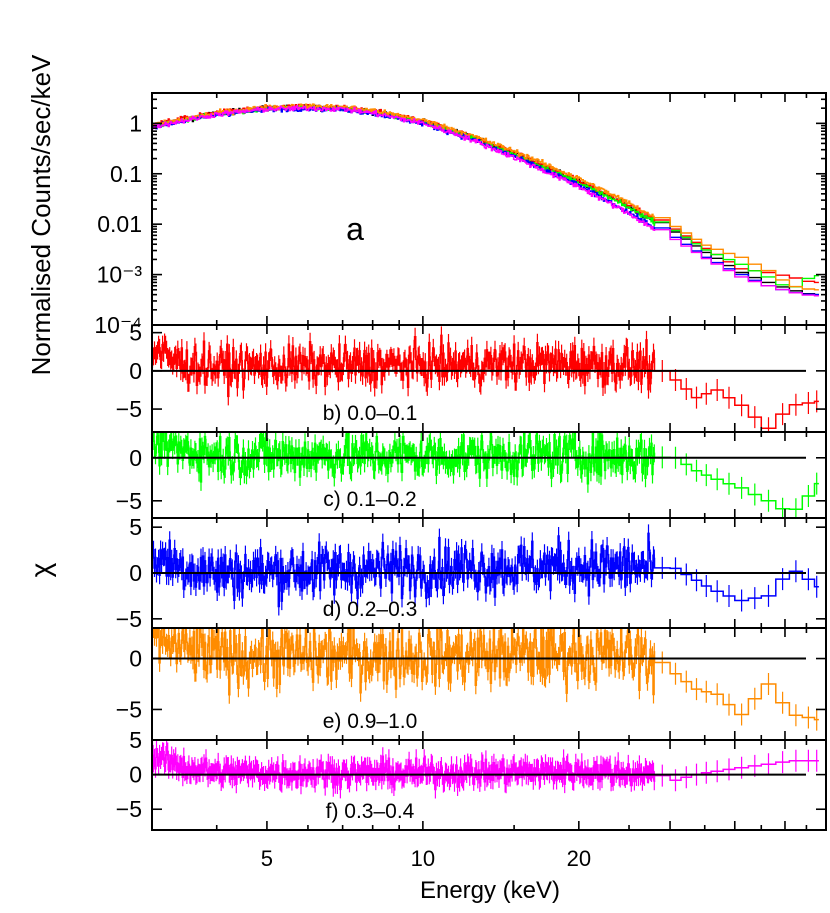 The image size is (830, 913). What do you see at coordinates (423, 858) in the screenshot?
I see `x-tick-label-10: 10` at bounding box center [423, 858].